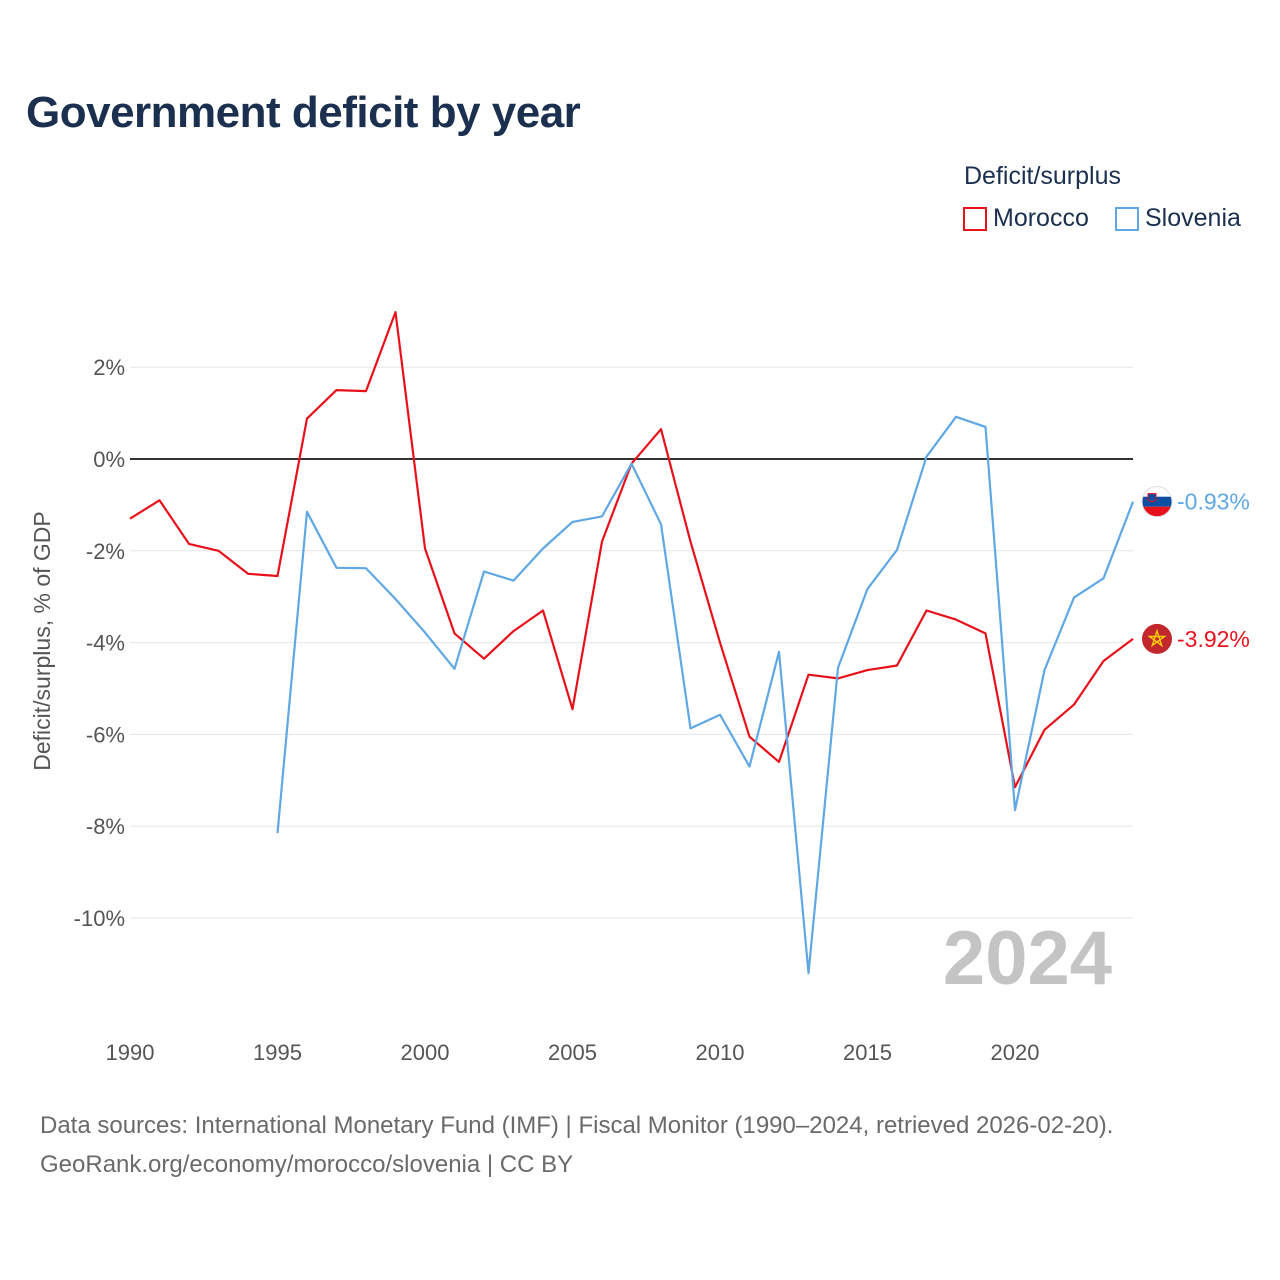 The width and height of the screenshot is (1280, 1280). Describe the element at coordinates (1015, 1052) in the screenshot. I see `x-tick-label: 2020` at that location.